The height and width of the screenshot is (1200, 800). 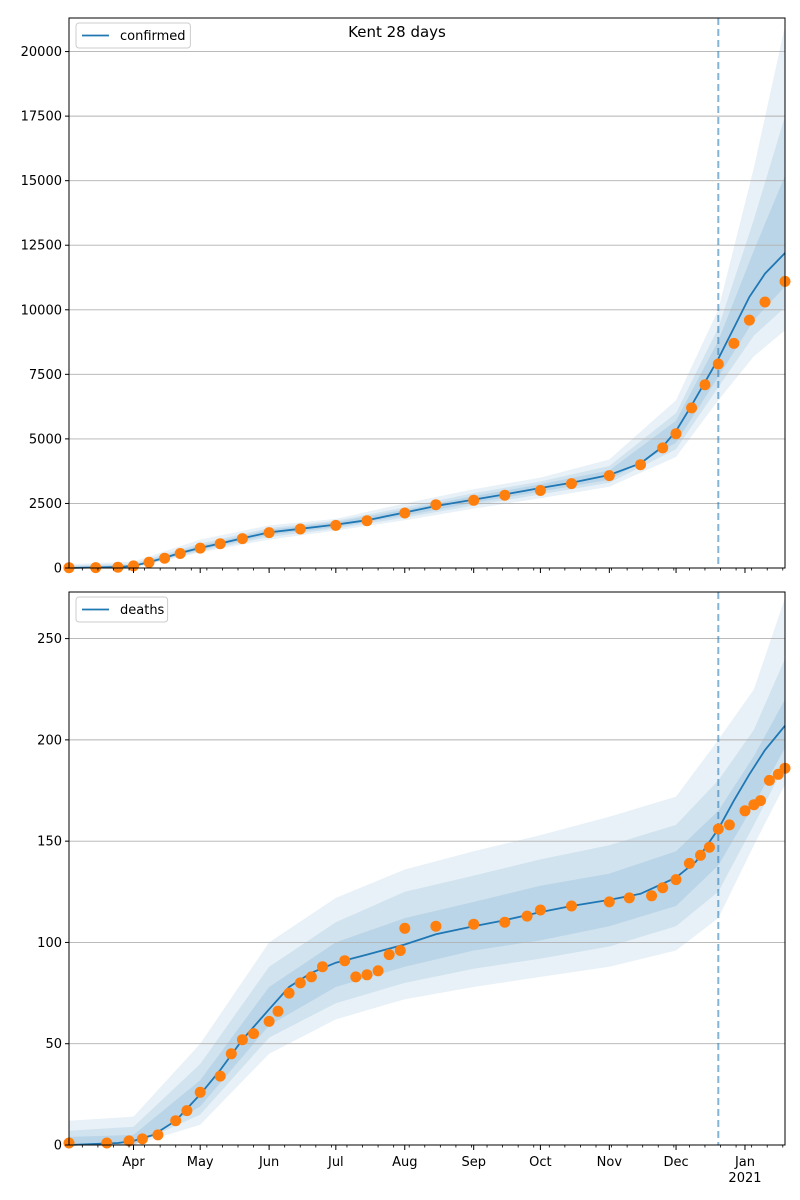 What do you see at coordinates (41, 246) in the screenshot?
I see `y-tick-label: 12500` at bounding box center [41, 246].